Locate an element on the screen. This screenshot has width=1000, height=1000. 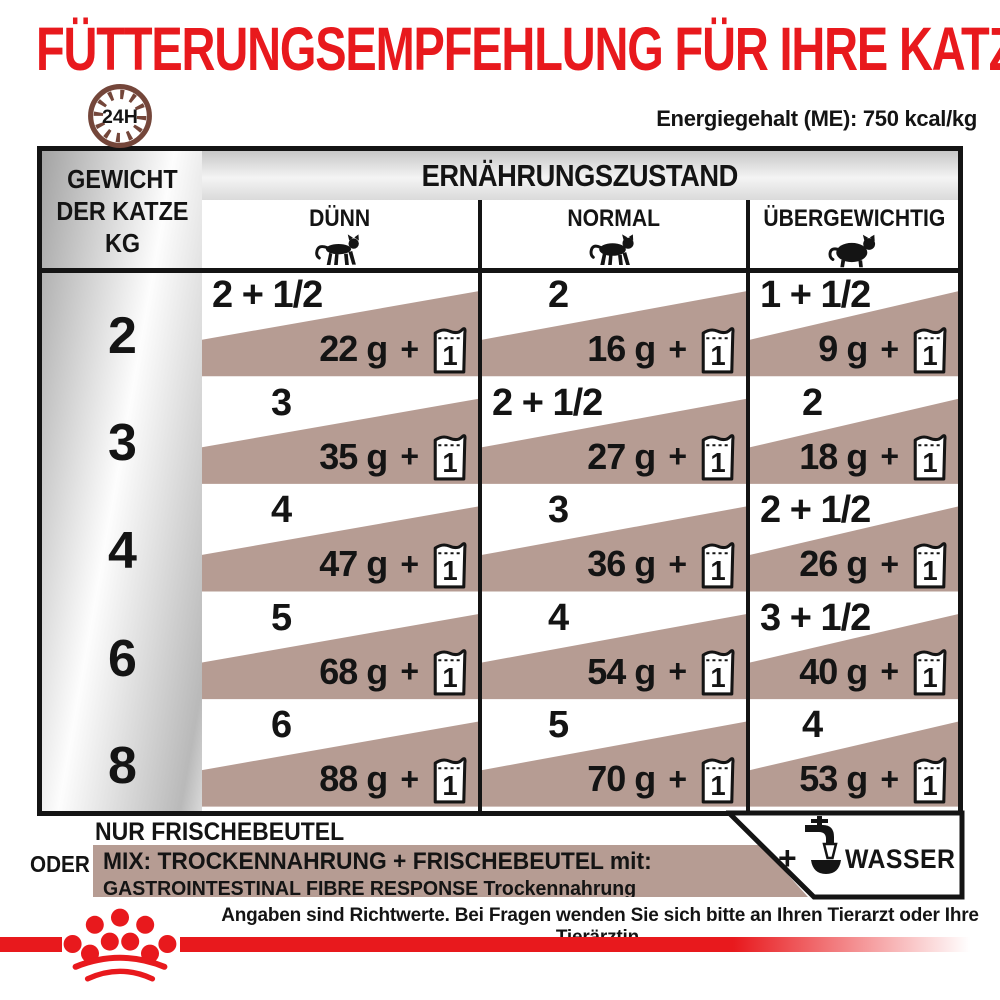
cell-3kg-uebergewichtig: 2 18 g +1 is located at coordinates (854, 434).